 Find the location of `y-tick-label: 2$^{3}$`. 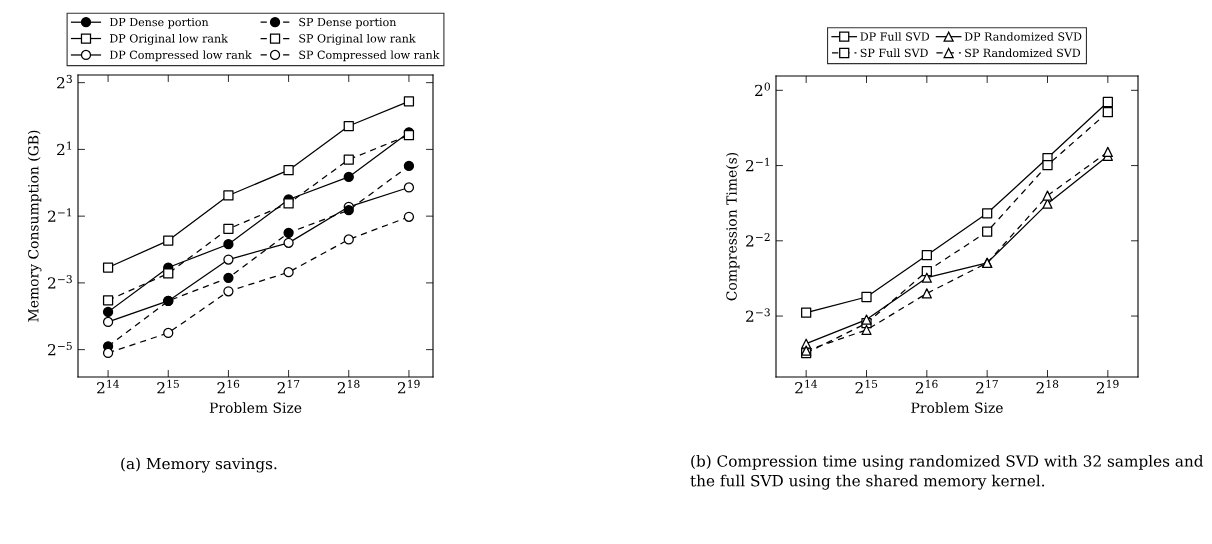

y-tick-label: 2$^{3}$ is located at coordinates (64, 81).